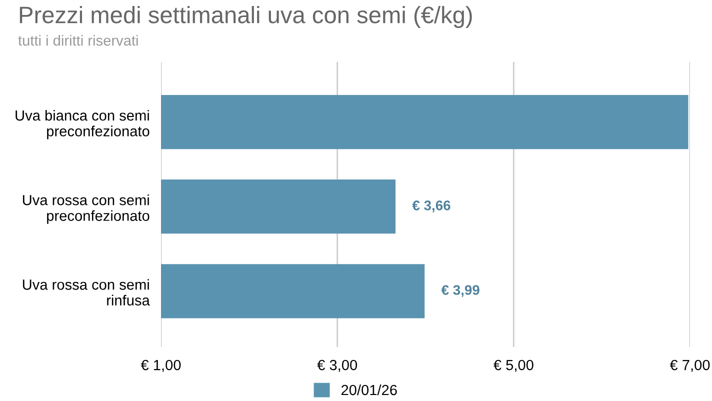  Describe the element at coordinates (514, 366) in the screenshot. I see `x-tick-label: € 5,00` at that location.